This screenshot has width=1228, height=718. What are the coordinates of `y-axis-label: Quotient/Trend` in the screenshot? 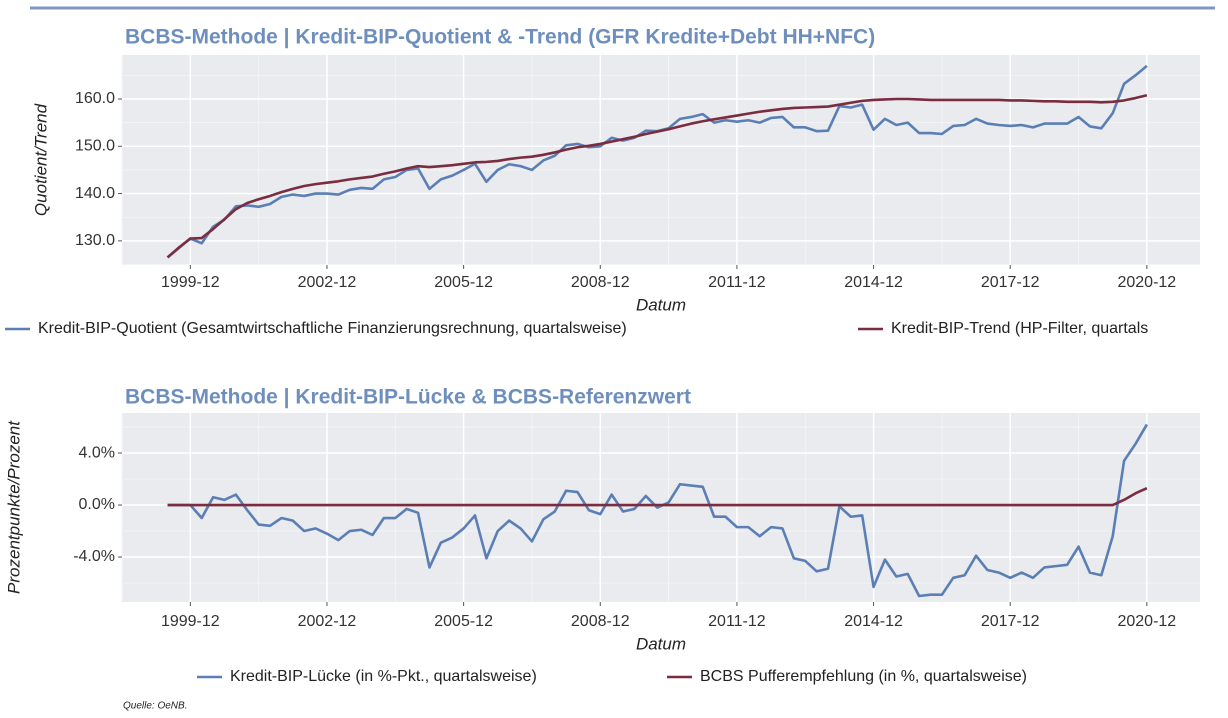 It's located at (40, 159).